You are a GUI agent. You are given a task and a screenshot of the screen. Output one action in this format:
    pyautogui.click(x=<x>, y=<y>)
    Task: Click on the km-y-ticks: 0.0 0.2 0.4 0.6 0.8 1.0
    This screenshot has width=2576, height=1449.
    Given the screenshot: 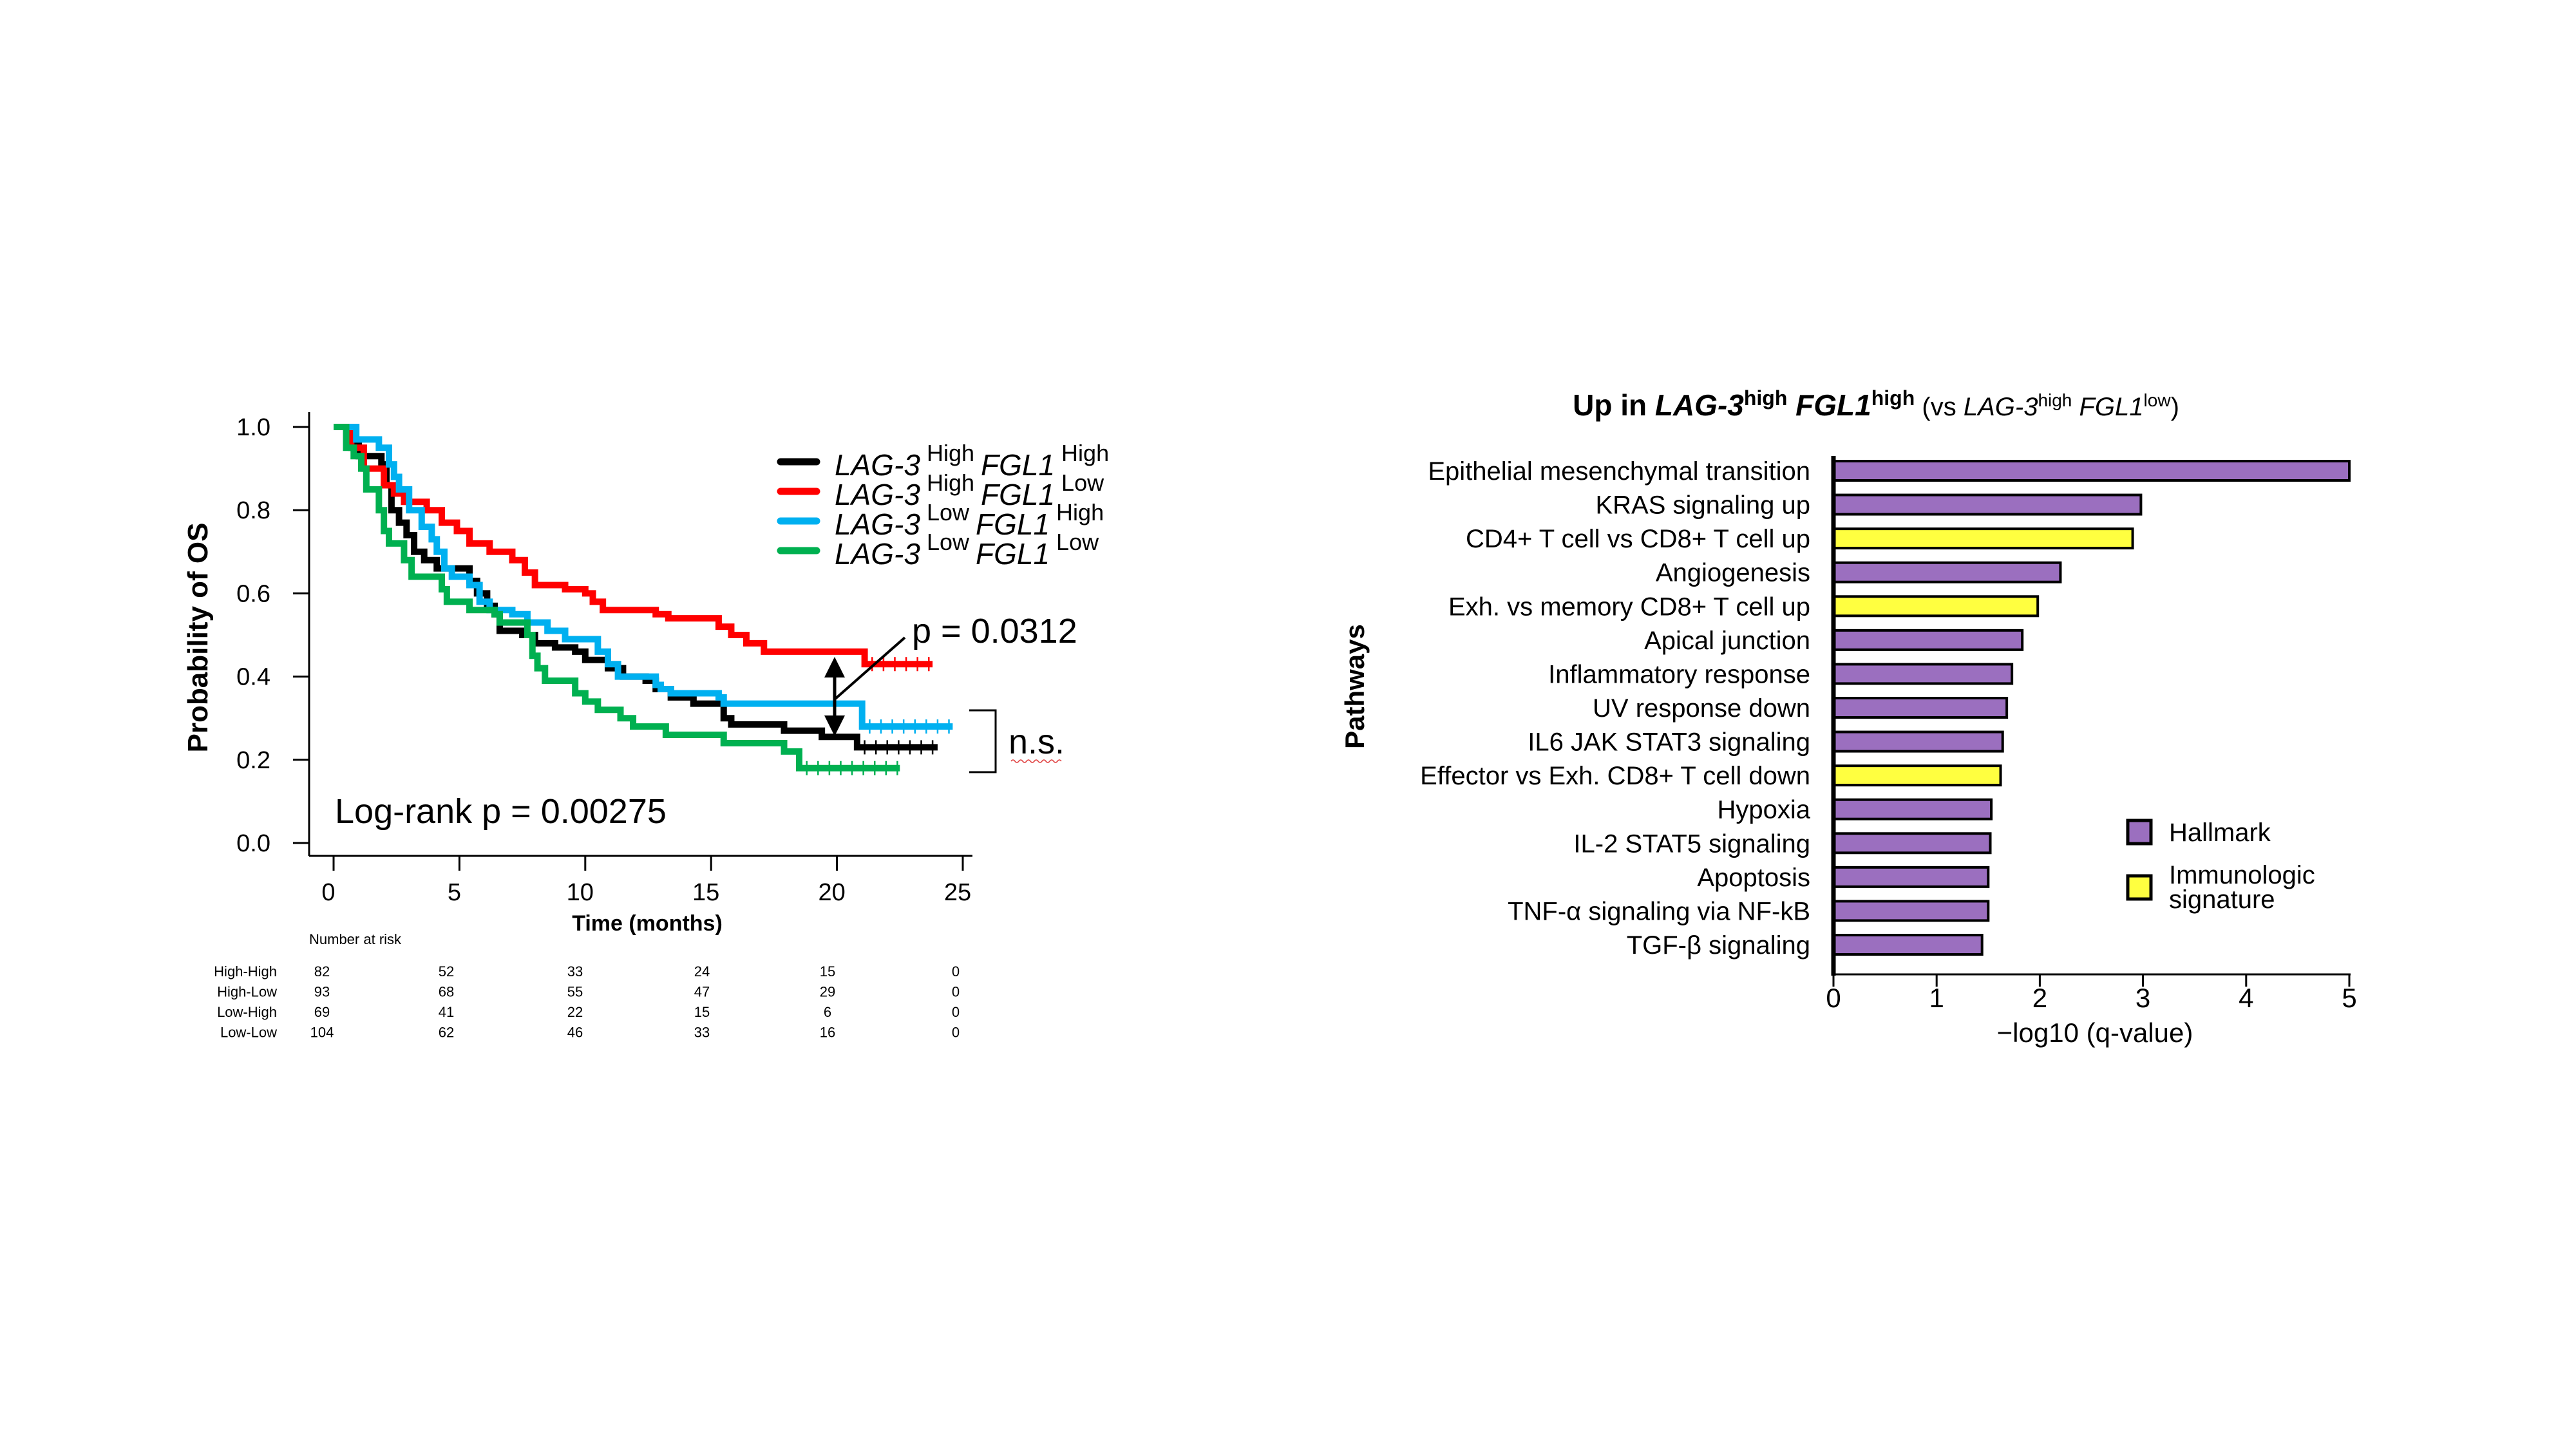 What is the action you would take?
    pyautogui.click(x=272, y=635)
    